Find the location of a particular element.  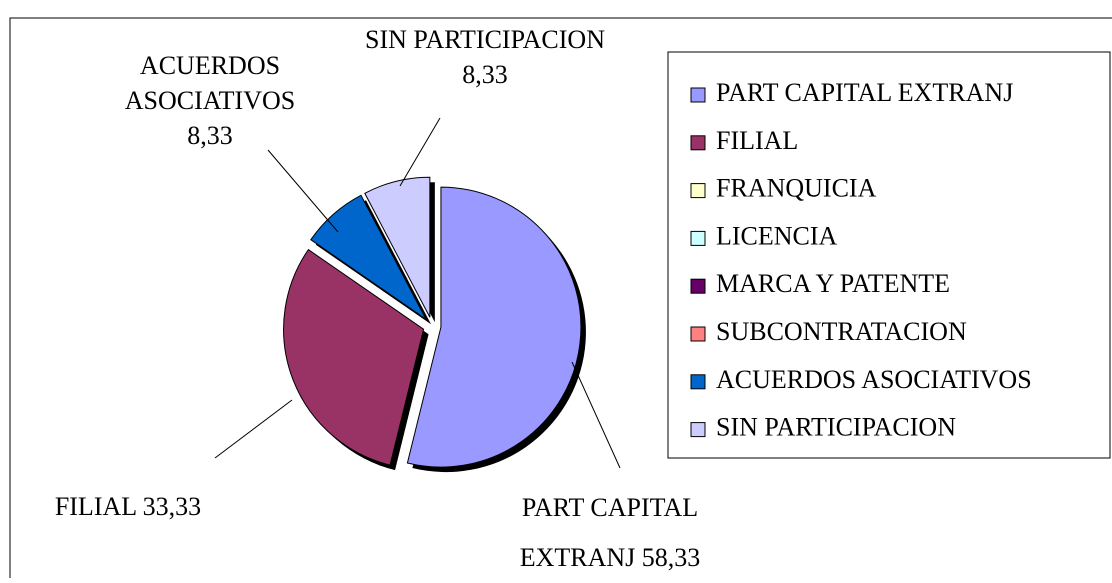

data-label: FILIAL 33,33 is located at coordinates (128, 506).